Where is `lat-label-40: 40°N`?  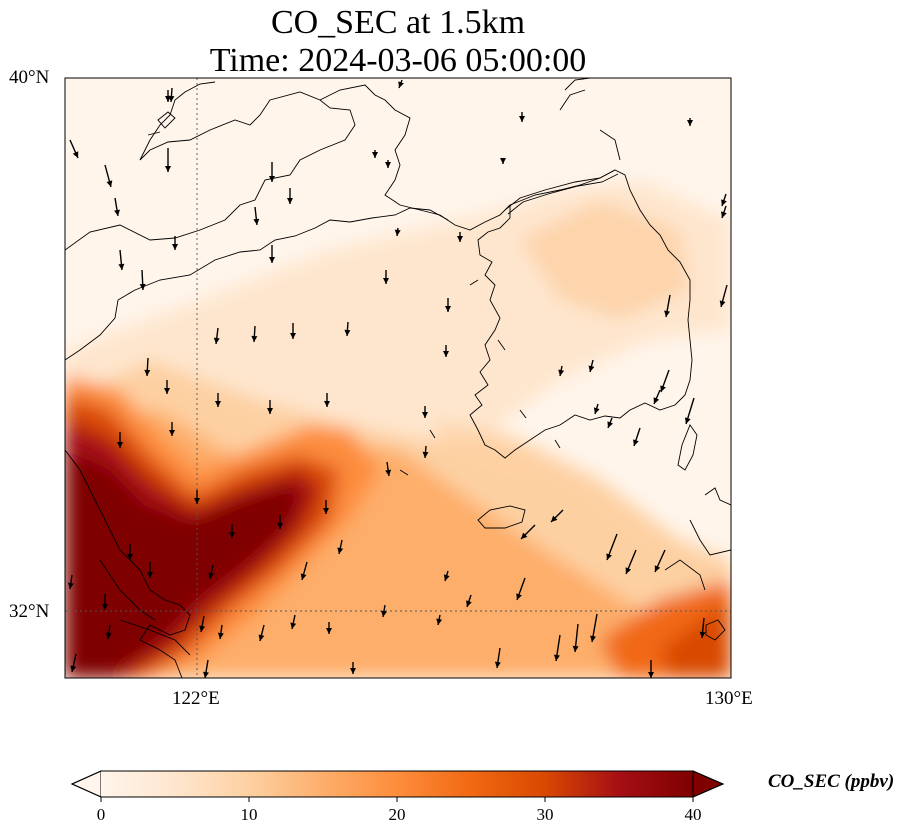 lat-label-40: 40°N is located at coordinates (29, 77).